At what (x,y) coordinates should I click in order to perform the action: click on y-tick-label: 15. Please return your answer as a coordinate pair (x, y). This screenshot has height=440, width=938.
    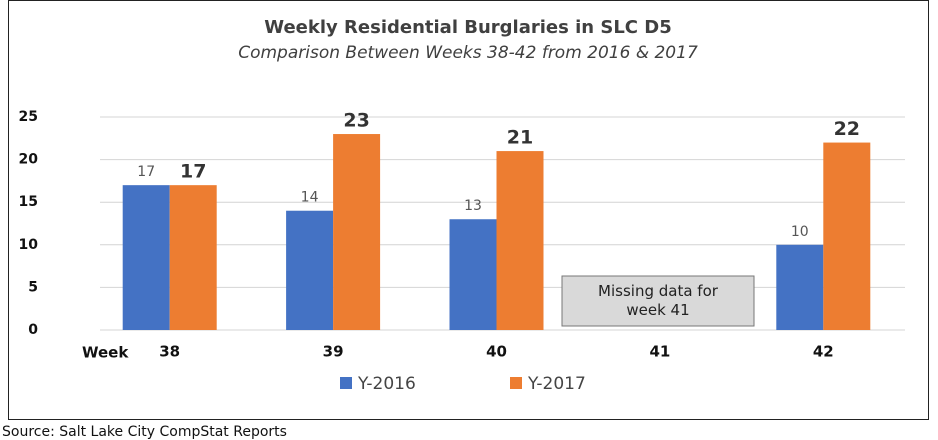
    Looking at the image, I should click on (28, 202).